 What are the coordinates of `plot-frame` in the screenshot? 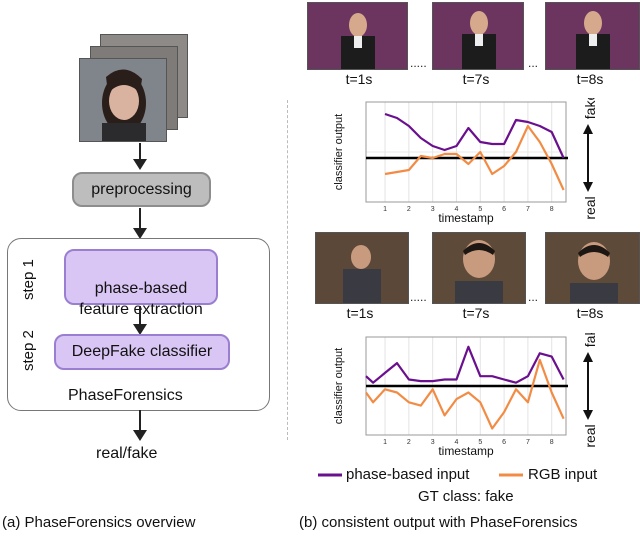 It's located at (466, 152).